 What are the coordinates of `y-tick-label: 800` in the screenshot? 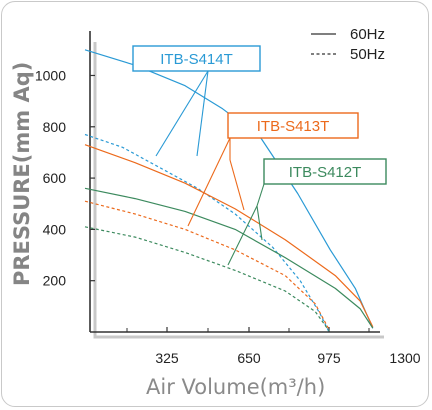 It's located at (55, 127).